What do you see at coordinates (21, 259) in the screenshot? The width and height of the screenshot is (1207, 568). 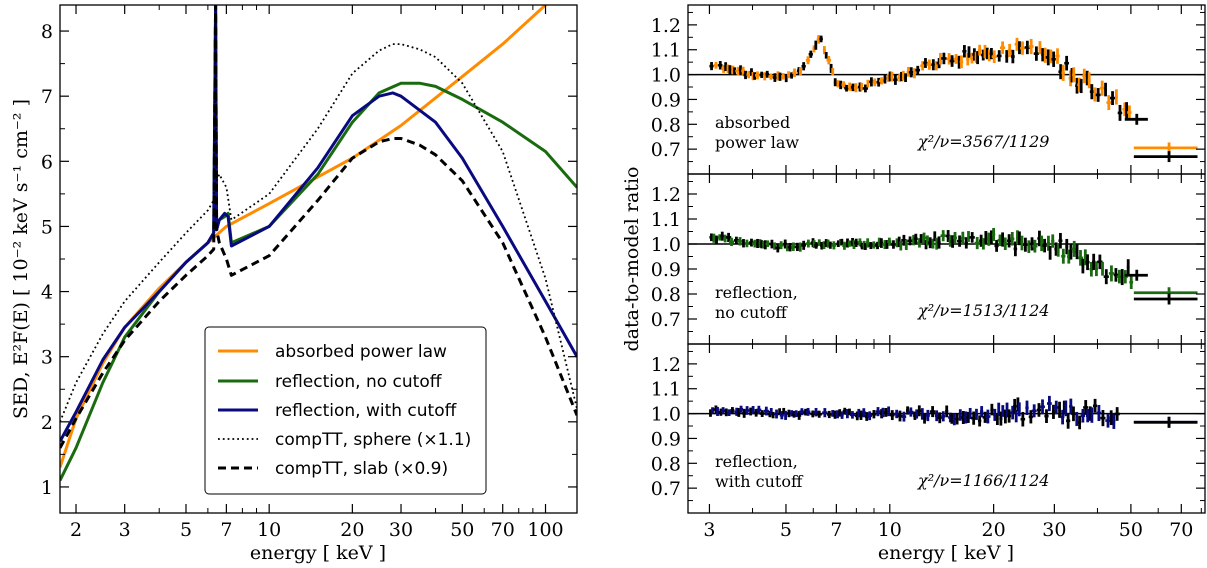 I see `sed-y-axis-label: SED, E²F(E) [ 10⁻² keV s⁻¹ cm⁻² ]` at bounding box center [21, 259].